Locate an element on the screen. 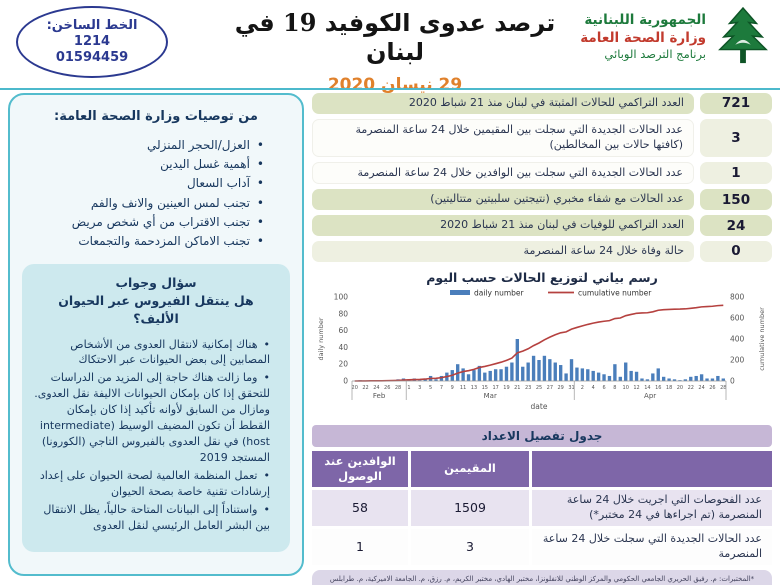 The width and height of the screenshot is (780, 585). table-row-tests-residents: 1509 is located at coordinates (470, 507).